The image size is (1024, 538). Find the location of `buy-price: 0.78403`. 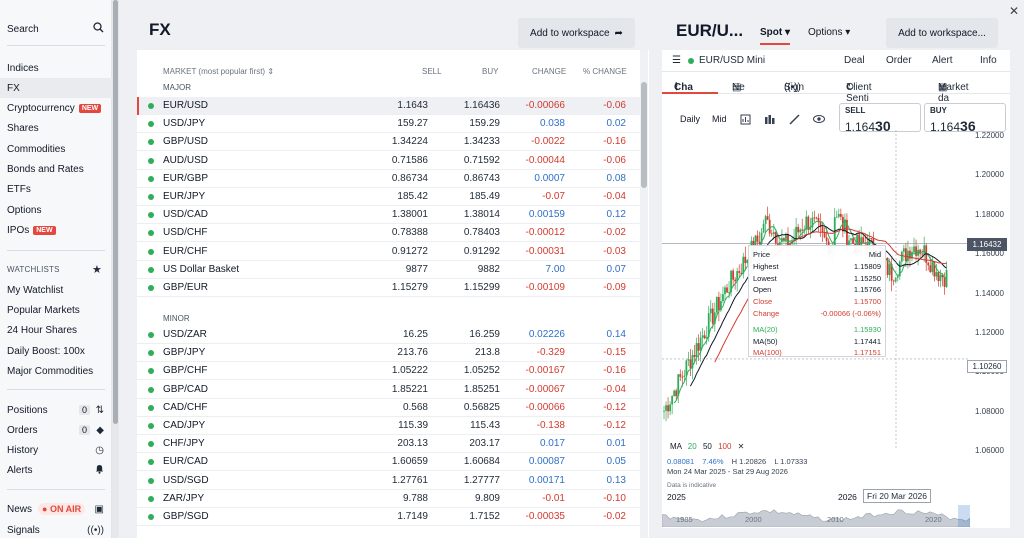

buy-price: 0.78403 is located at coordinates (481, 233).